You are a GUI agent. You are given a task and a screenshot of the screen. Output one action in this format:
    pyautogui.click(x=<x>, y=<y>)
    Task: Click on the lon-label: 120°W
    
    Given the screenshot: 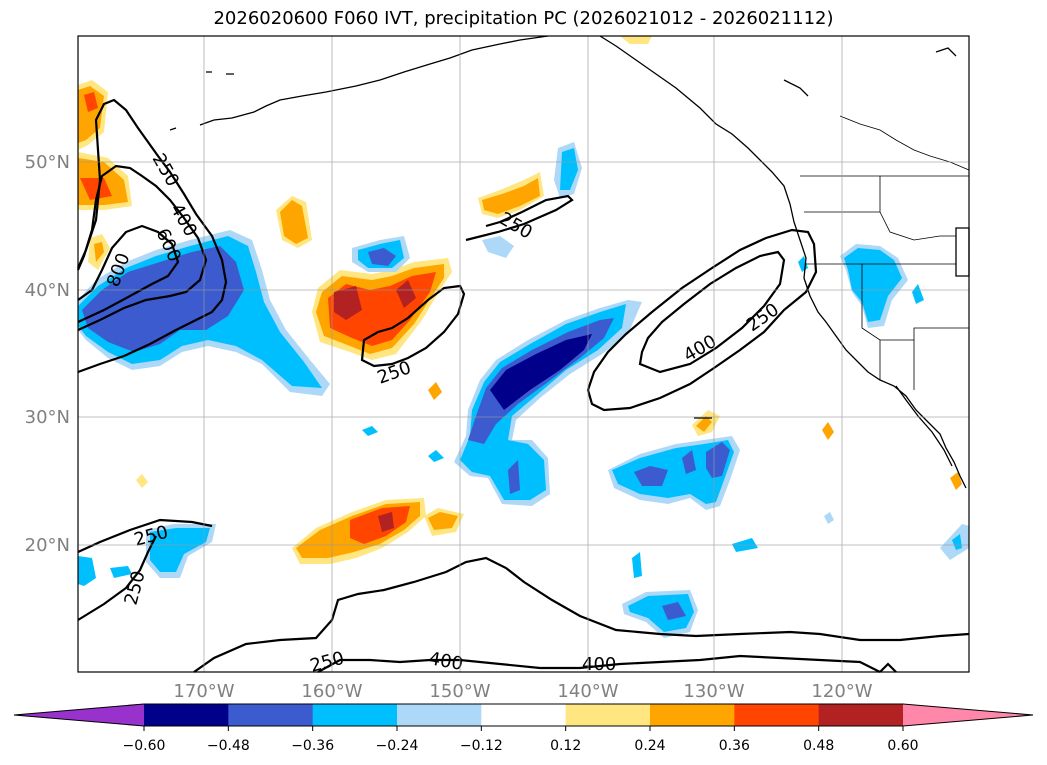 What is the action you would take?
    pyautogui.click(x=841, y=691)
    